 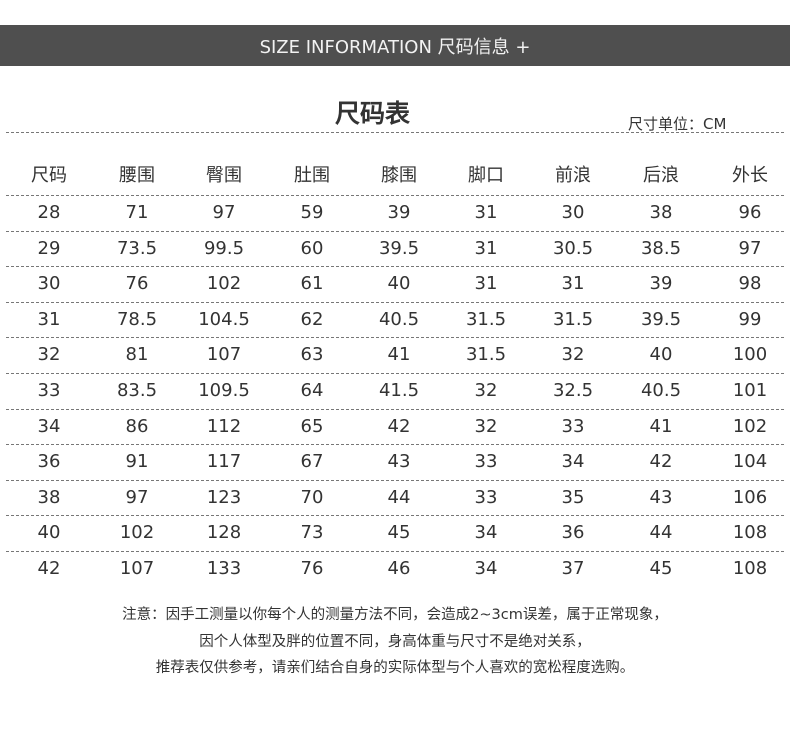 I want to click on table-cell: 70, so click(x=312, y=497).